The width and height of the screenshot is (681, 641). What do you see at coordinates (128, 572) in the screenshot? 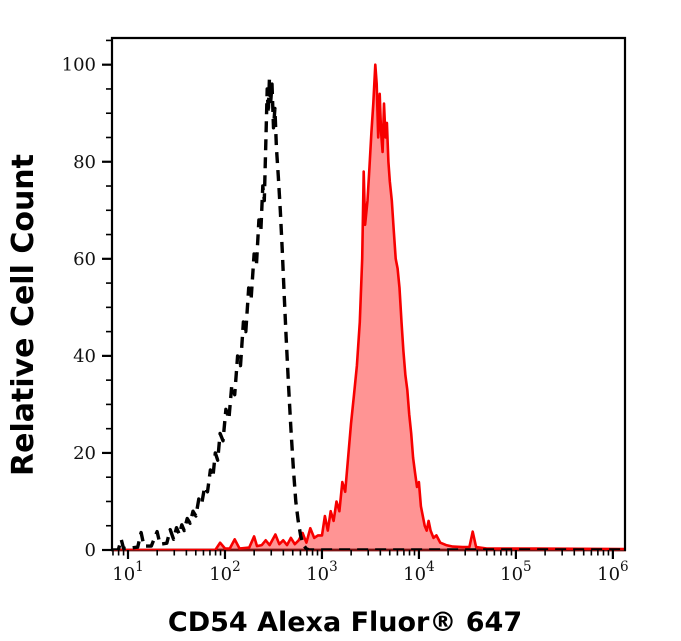
I see `x-tick-label: 10¹` at bounding box center [128, 572].